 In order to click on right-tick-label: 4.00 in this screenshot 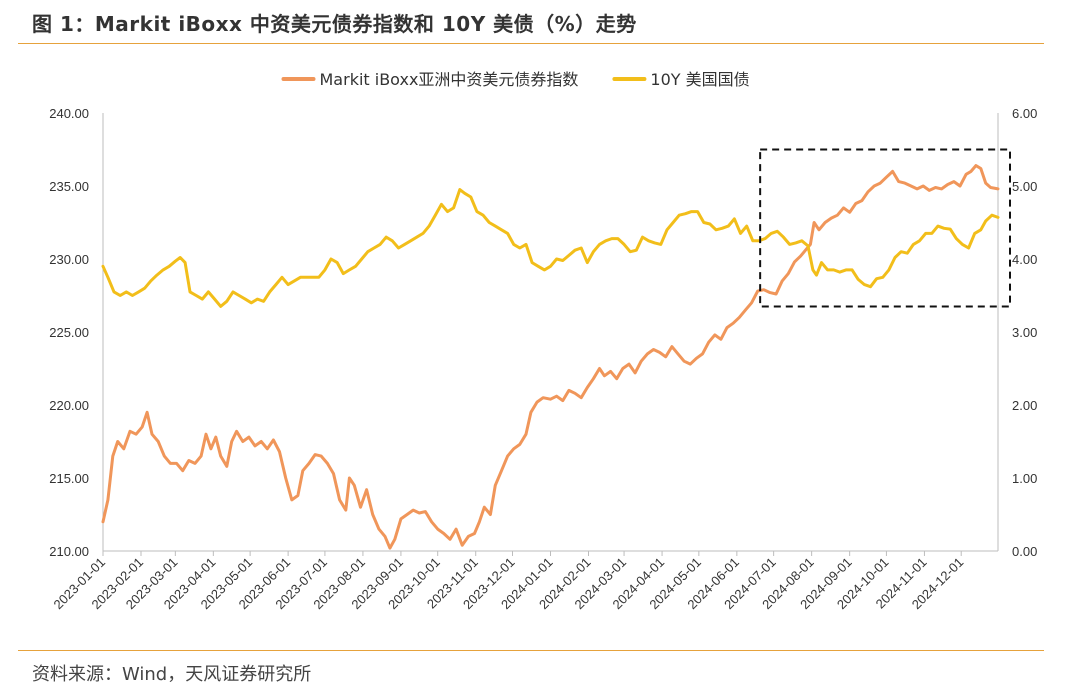, I will do `click(1024, 259)`.